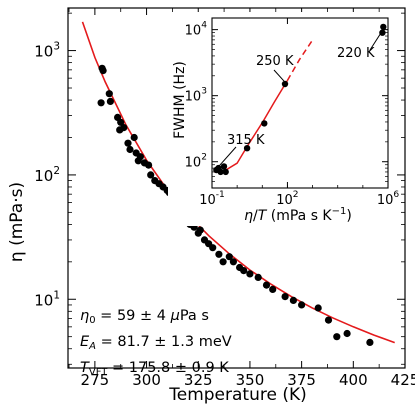 This screenshot has height=411, width=415. Describe the element at coordinates (250, 380) in the screenshot. I see `x-tick-label: 350` at that location.